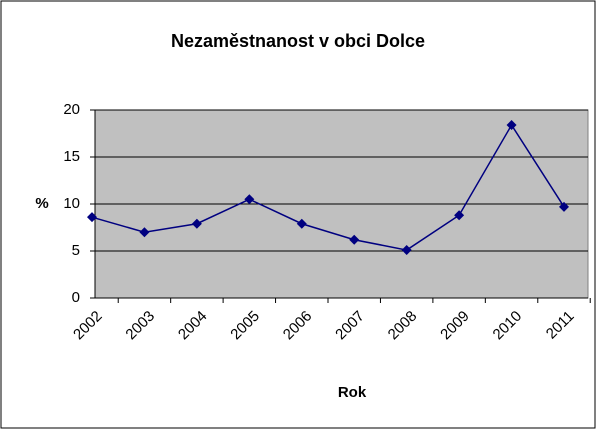 The height and width of the screenshot is (434, 596). What do you see at coordinates (41, 203) in the screenshot?
I see `y-axis-label: %` at bounding box center [41, 203].